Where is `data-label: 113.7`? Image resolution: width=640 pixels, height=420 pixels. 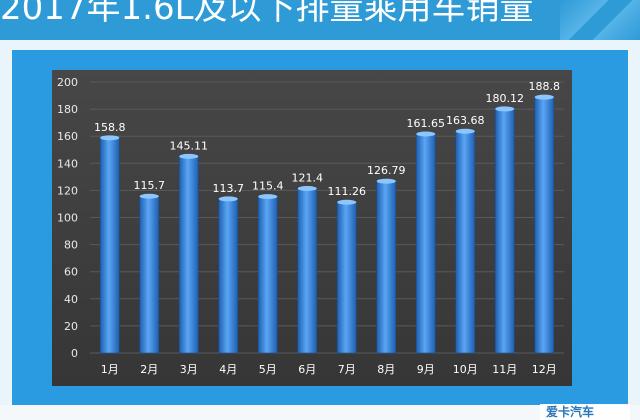
data-label: 113.7 is located at coordinates (229, 188).